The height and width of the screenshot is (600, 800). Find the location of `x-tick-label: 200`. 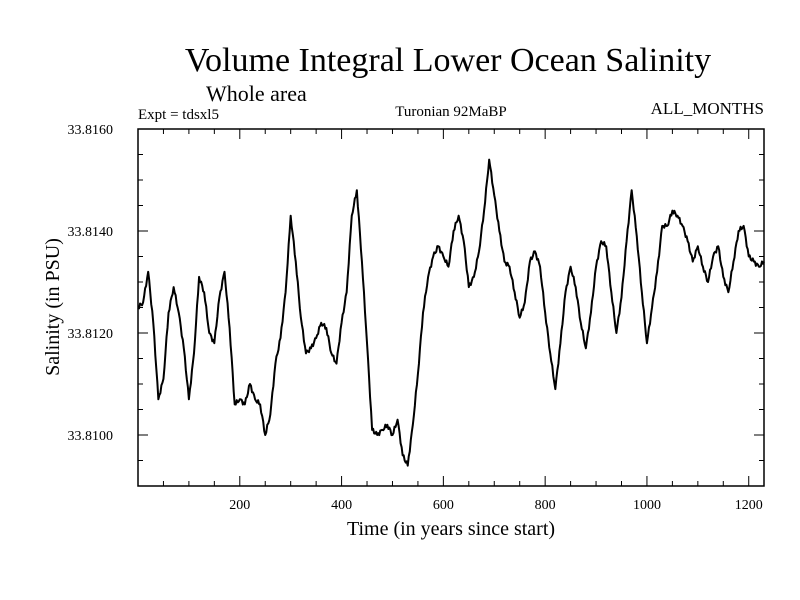

x-tick-label: 200 is located at coordinates (239, 505).